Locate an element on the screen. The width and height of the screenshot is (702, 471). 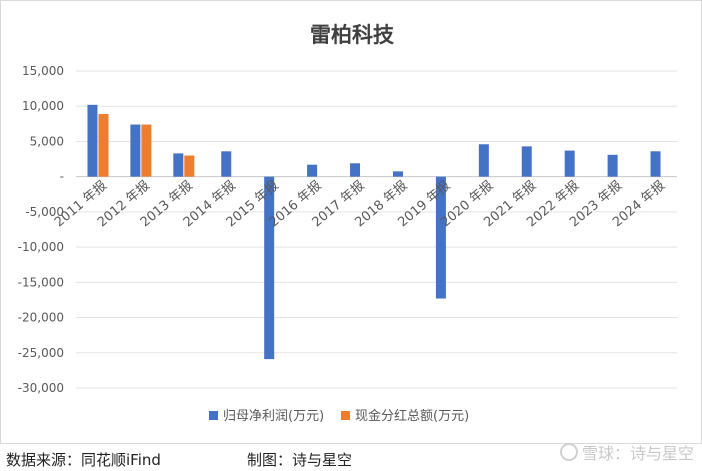
y-tick-label: -5,000 is located at coordinates (44, 212).